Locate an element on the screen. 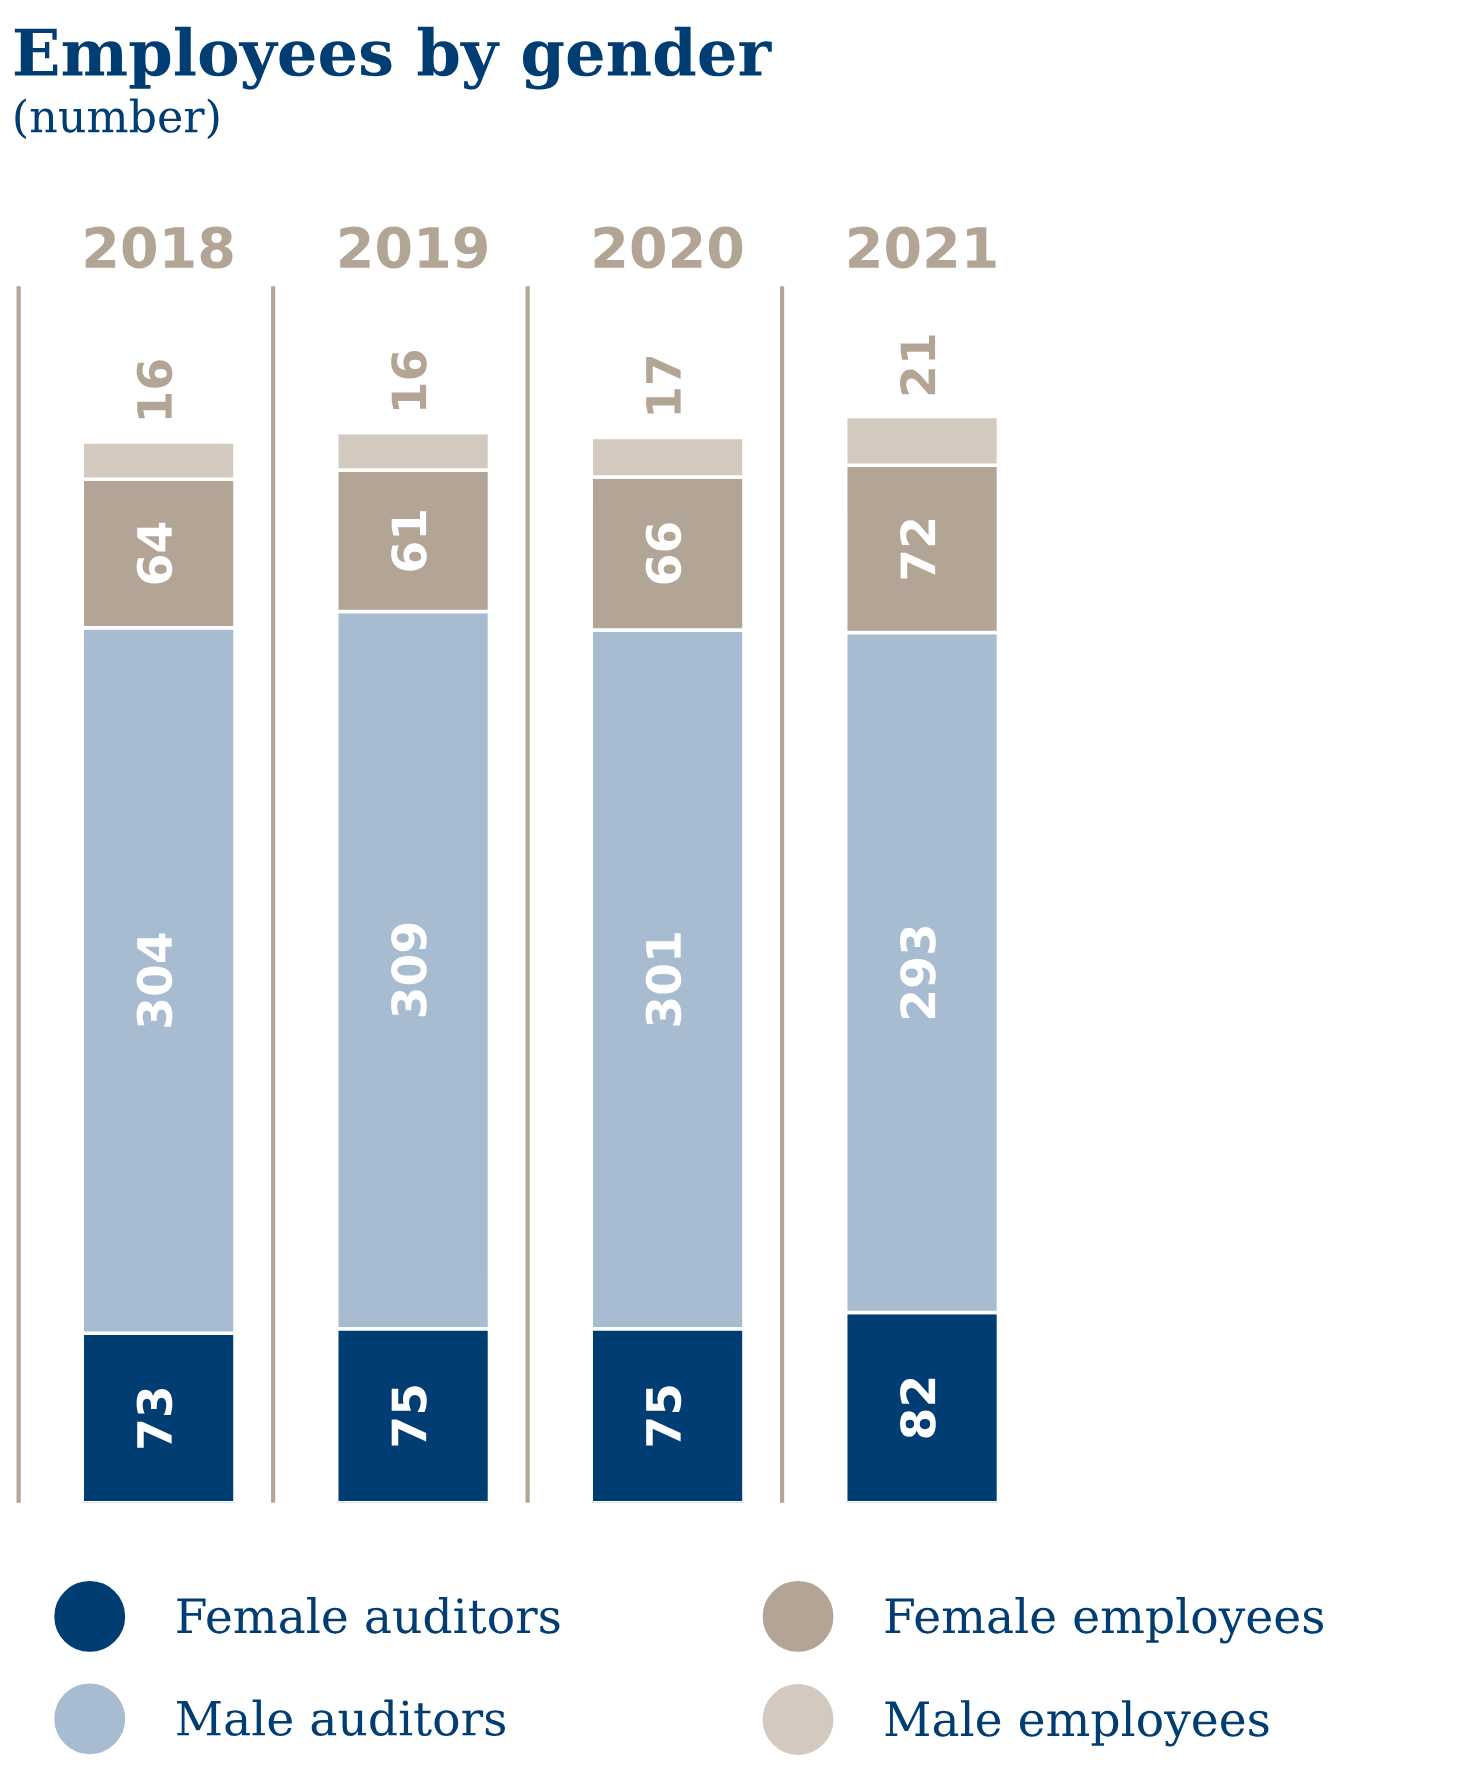 Image resolution: width=1480 pixels, height=1789 pixels. x-tick-label: 2020 is located at coordinates (668, 247).